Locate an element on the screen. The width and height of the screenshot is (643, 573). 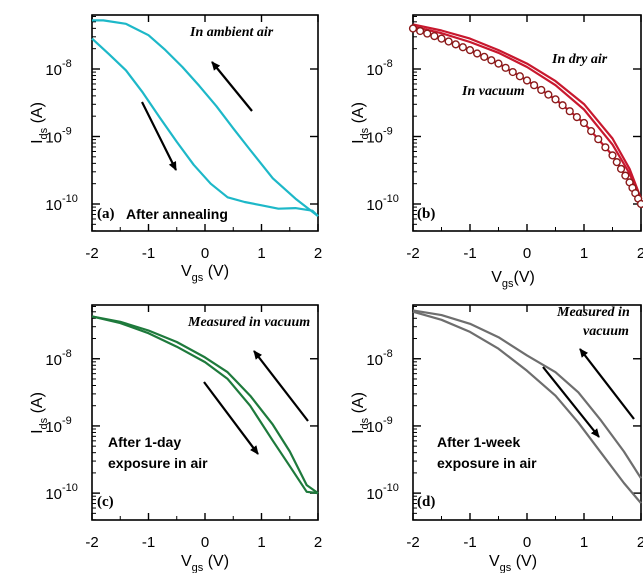
annotation-text: Measured in is located at coordinates (593, 312).